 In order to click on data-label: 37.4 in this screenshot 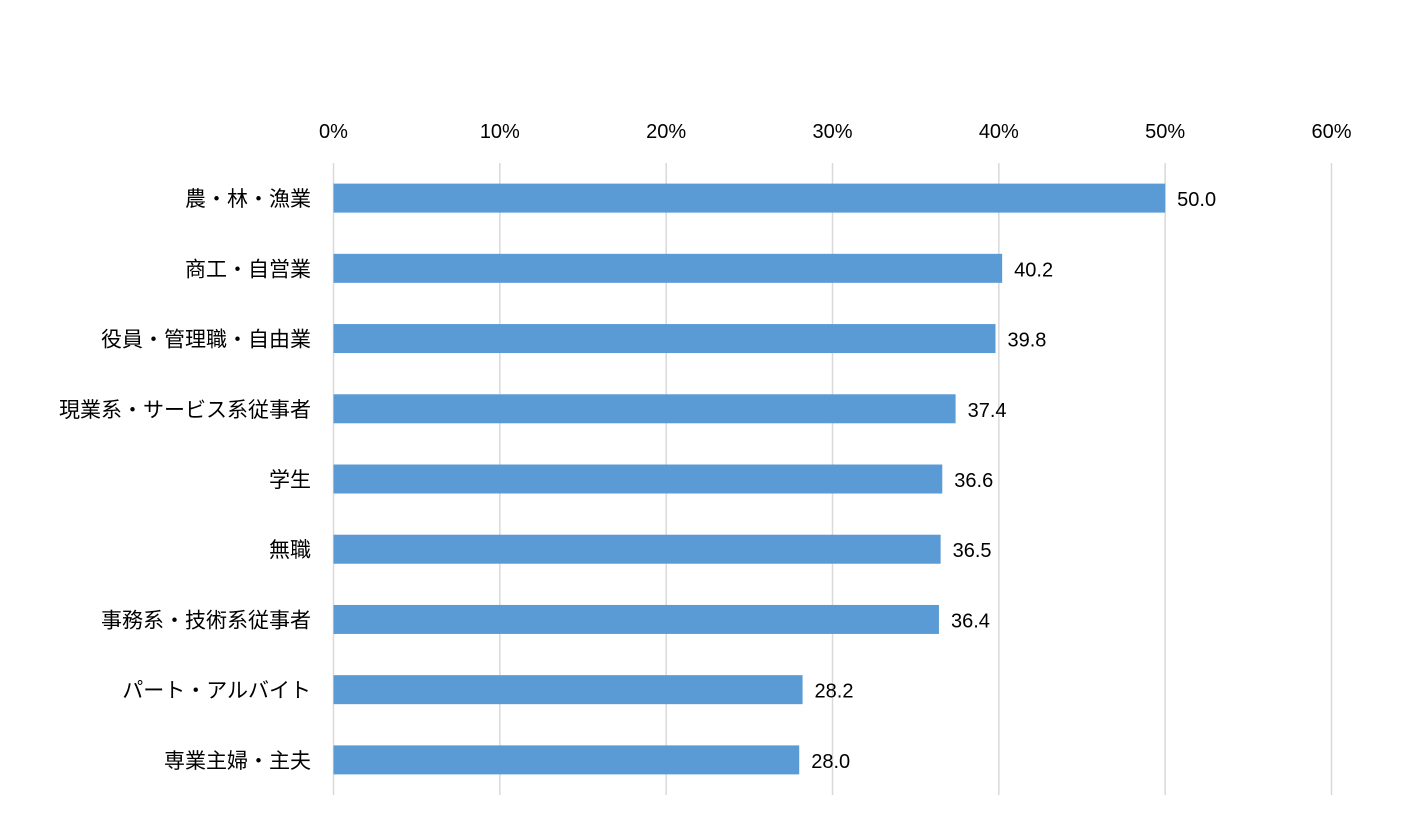, I will do `click(987, 411)`.